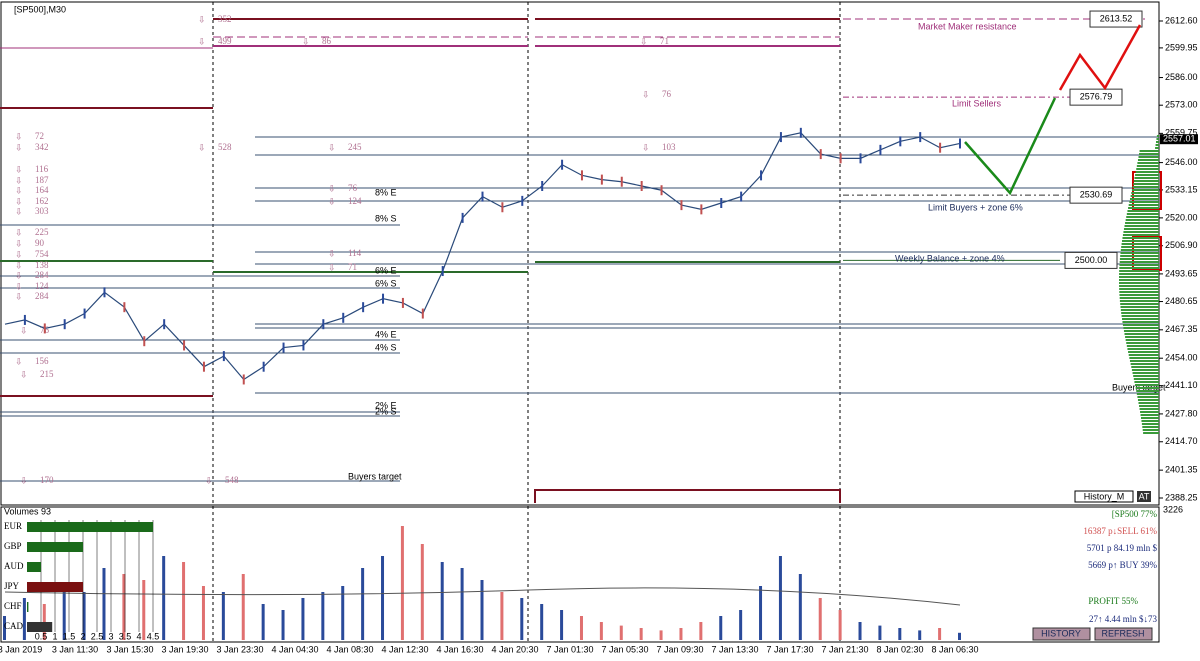 This screenshot has width=1200, height=661. I want to click on level-box, so click(1116, 19).